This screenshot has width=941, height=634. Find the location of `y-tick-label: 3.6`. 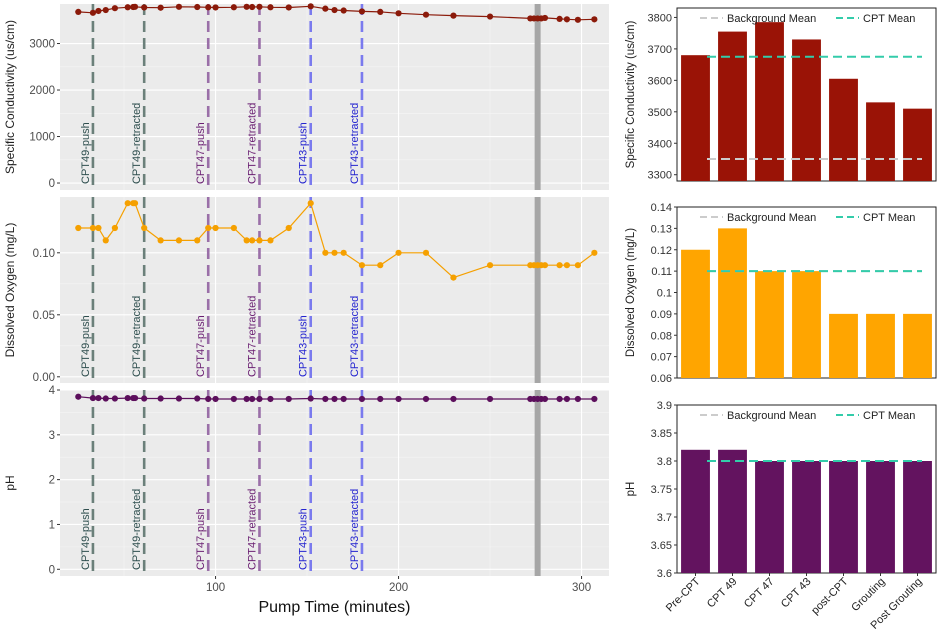

y-tick-label: 3.6 is located at coordinates (664, 574).